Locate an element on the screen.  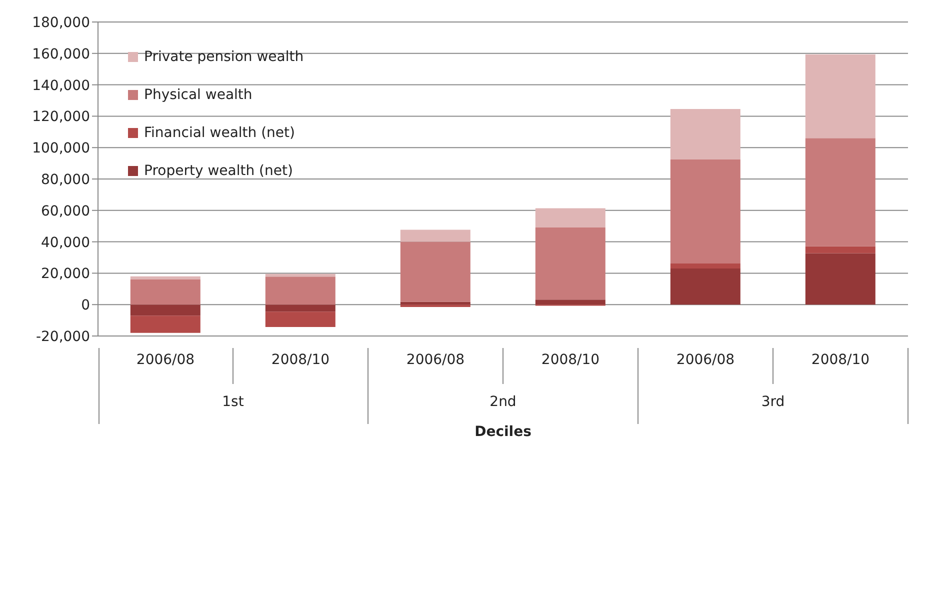
y-tick-label: 80,000 is located at coordinates (65, 180).